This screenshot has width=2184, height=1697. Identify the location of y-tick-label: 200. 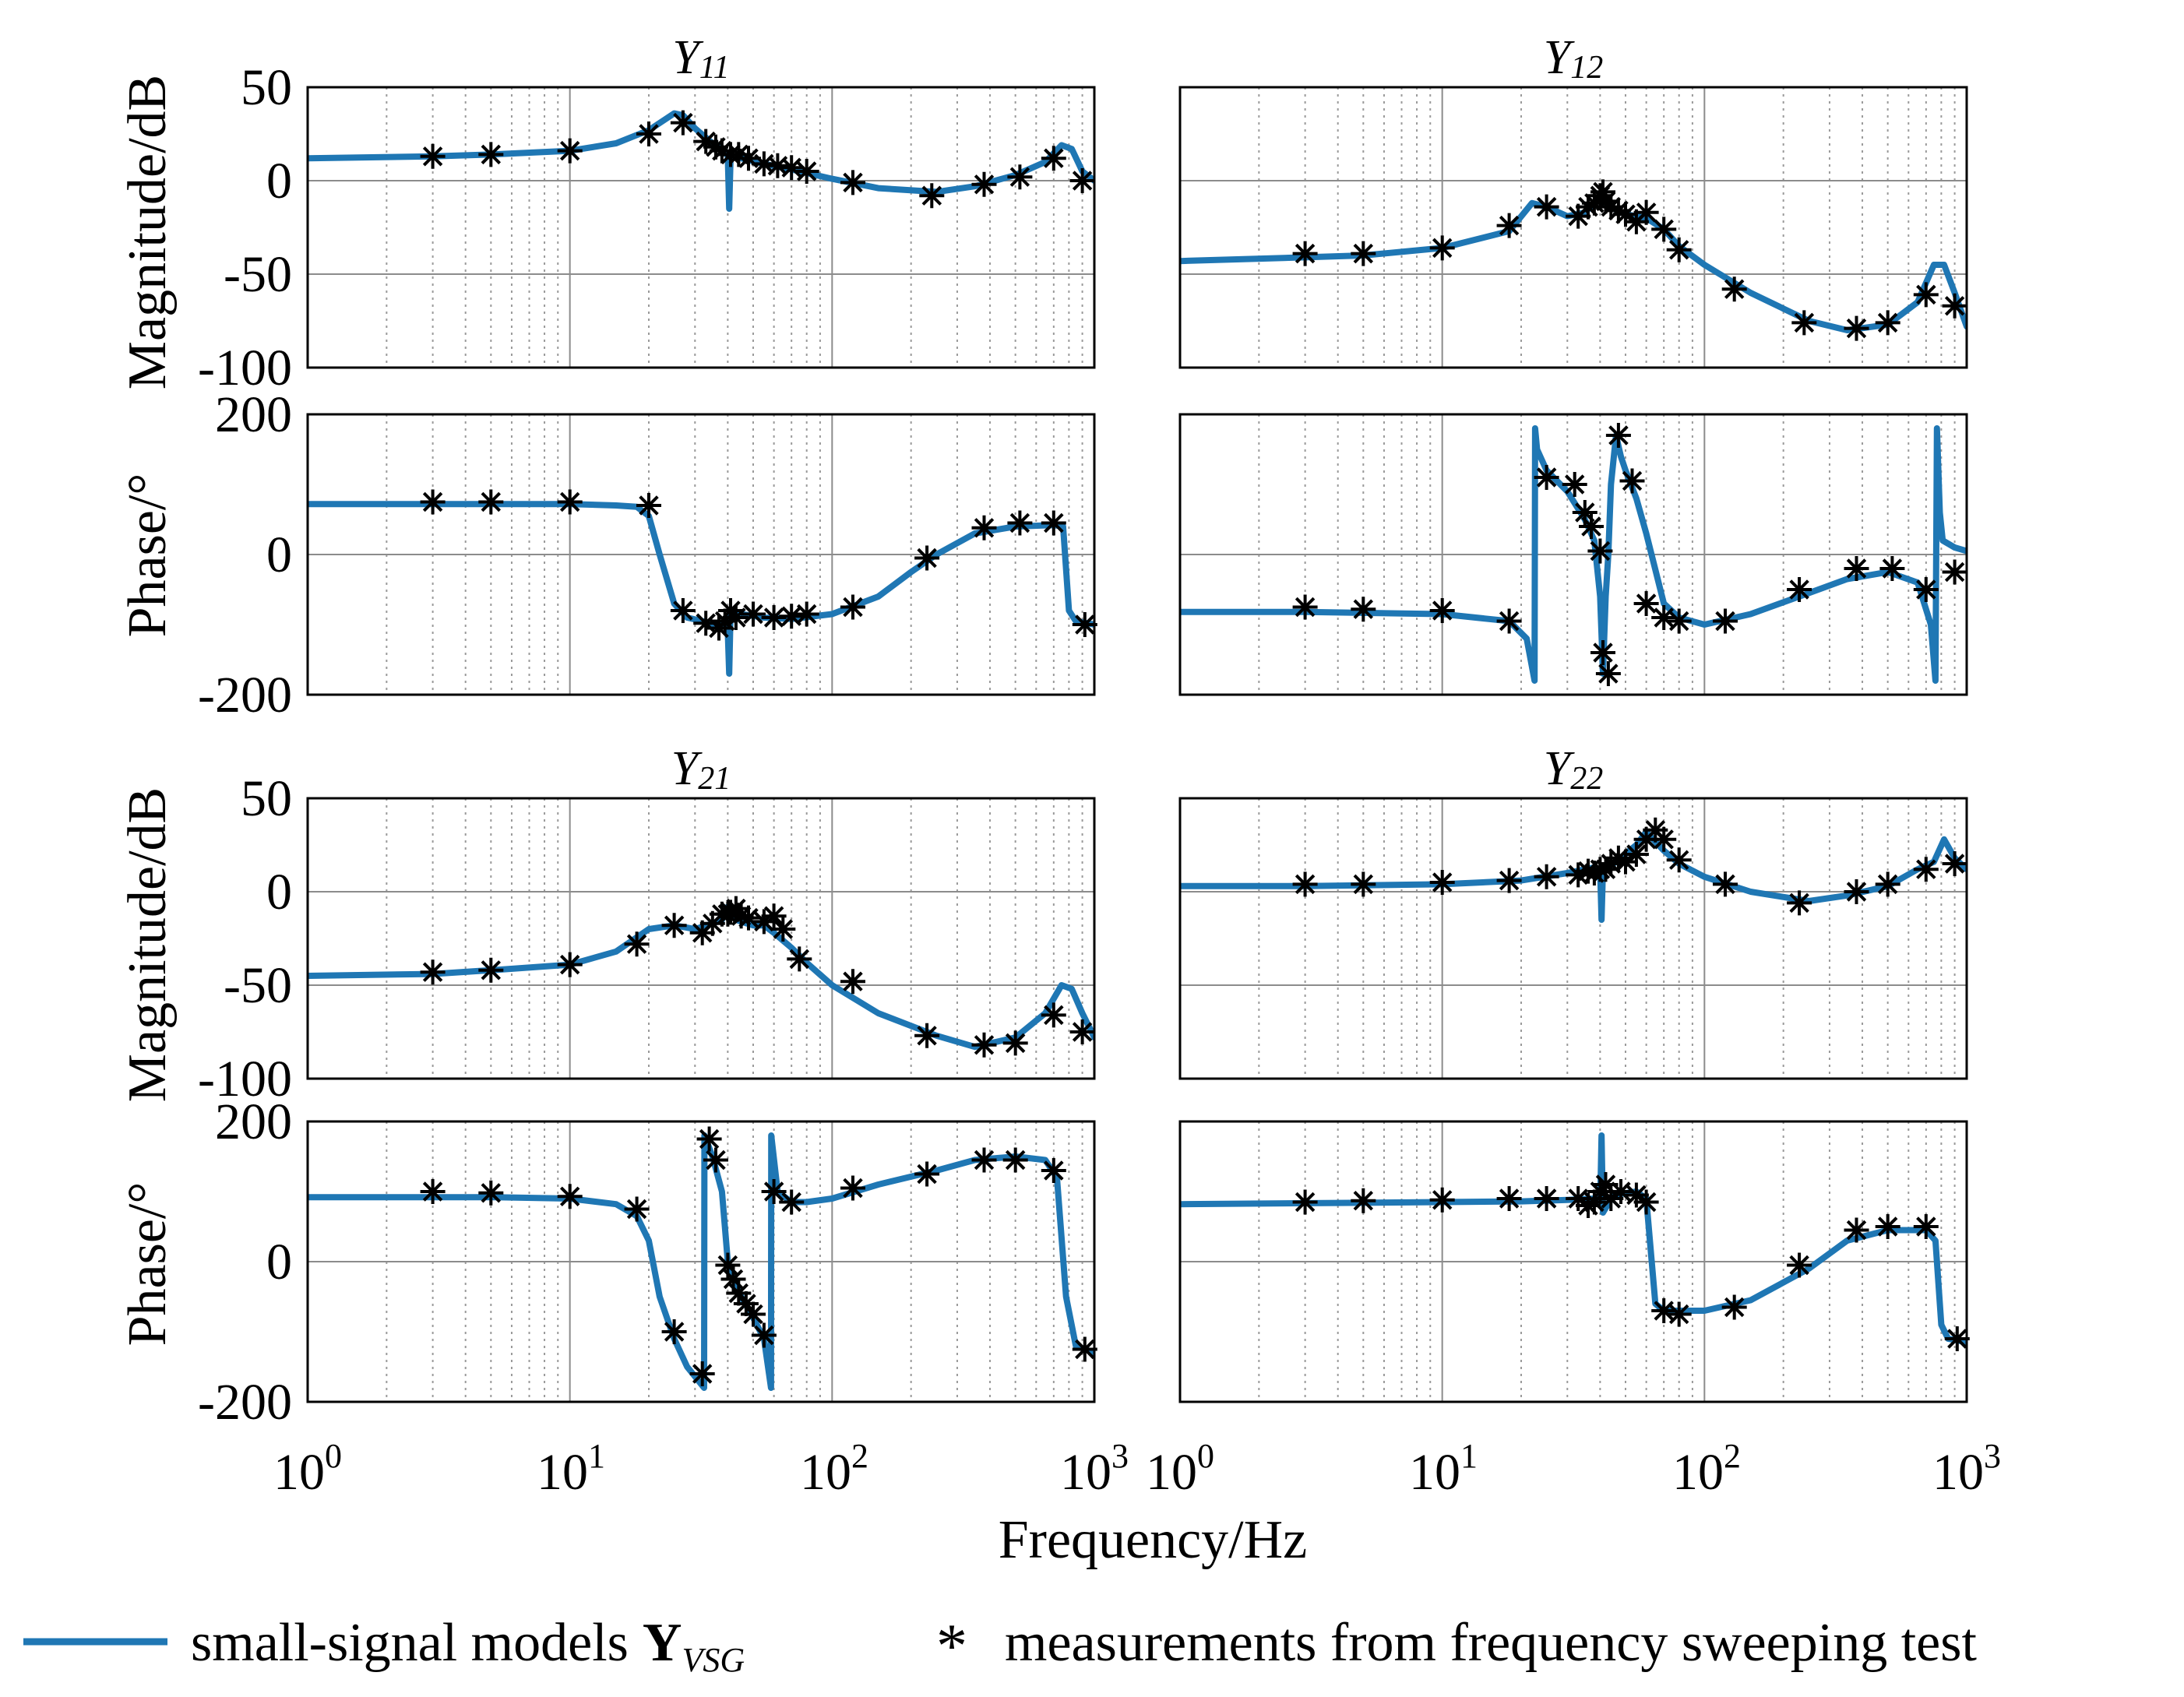
(253, 414).